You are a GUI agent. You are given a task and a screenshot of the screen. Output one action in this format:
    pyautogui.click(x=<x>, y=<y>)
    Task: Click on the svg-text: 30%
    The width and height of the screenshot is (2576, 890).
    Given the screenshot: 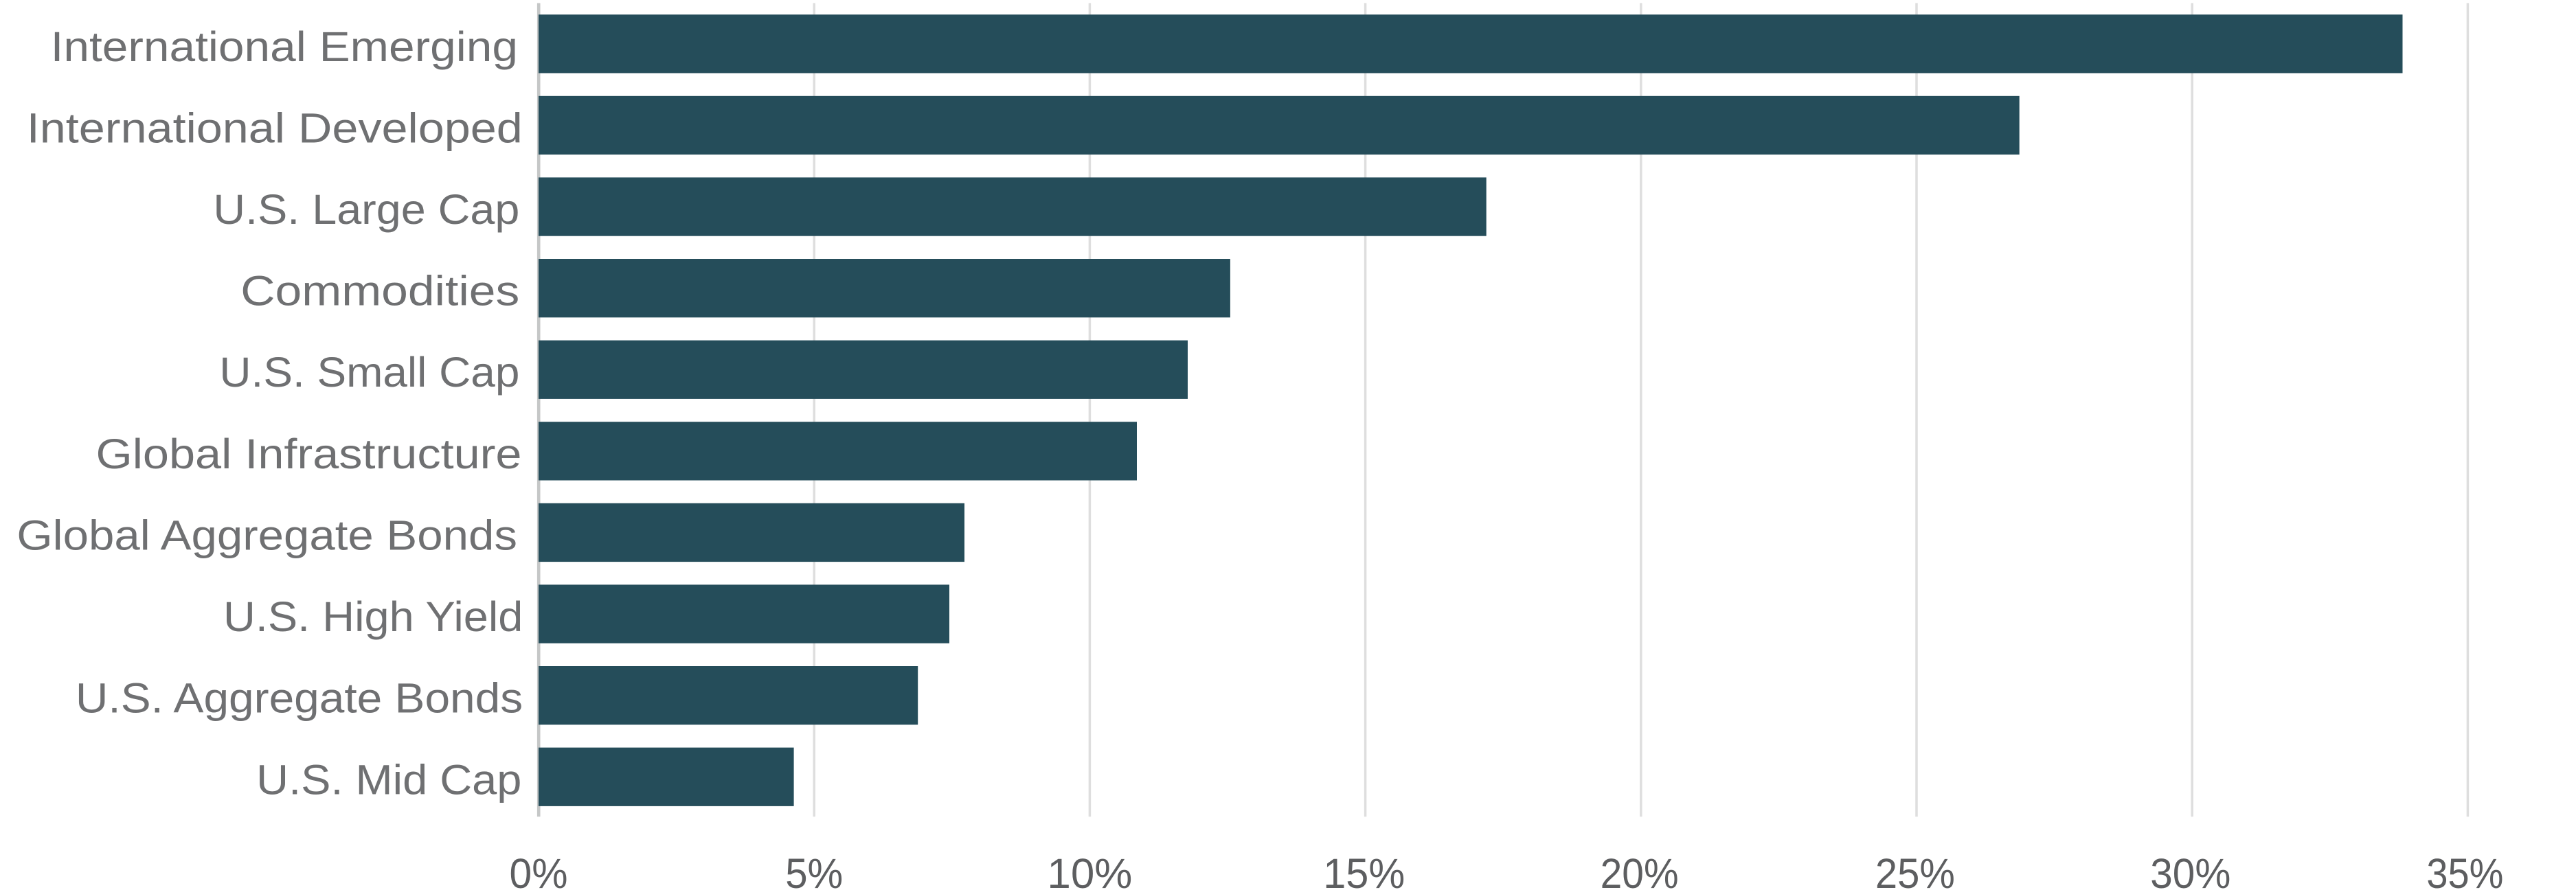 What is the action you would take?
    pyautogui.click(x=2190, y=870)
    